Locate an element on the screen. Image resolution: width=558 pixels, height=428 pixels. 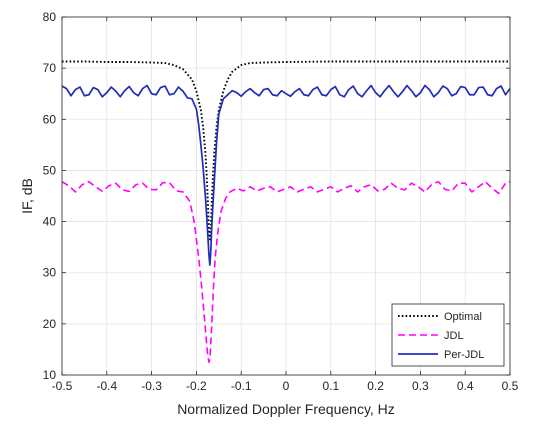
y-tick-label: 20 is located at coordinates (50, 324).